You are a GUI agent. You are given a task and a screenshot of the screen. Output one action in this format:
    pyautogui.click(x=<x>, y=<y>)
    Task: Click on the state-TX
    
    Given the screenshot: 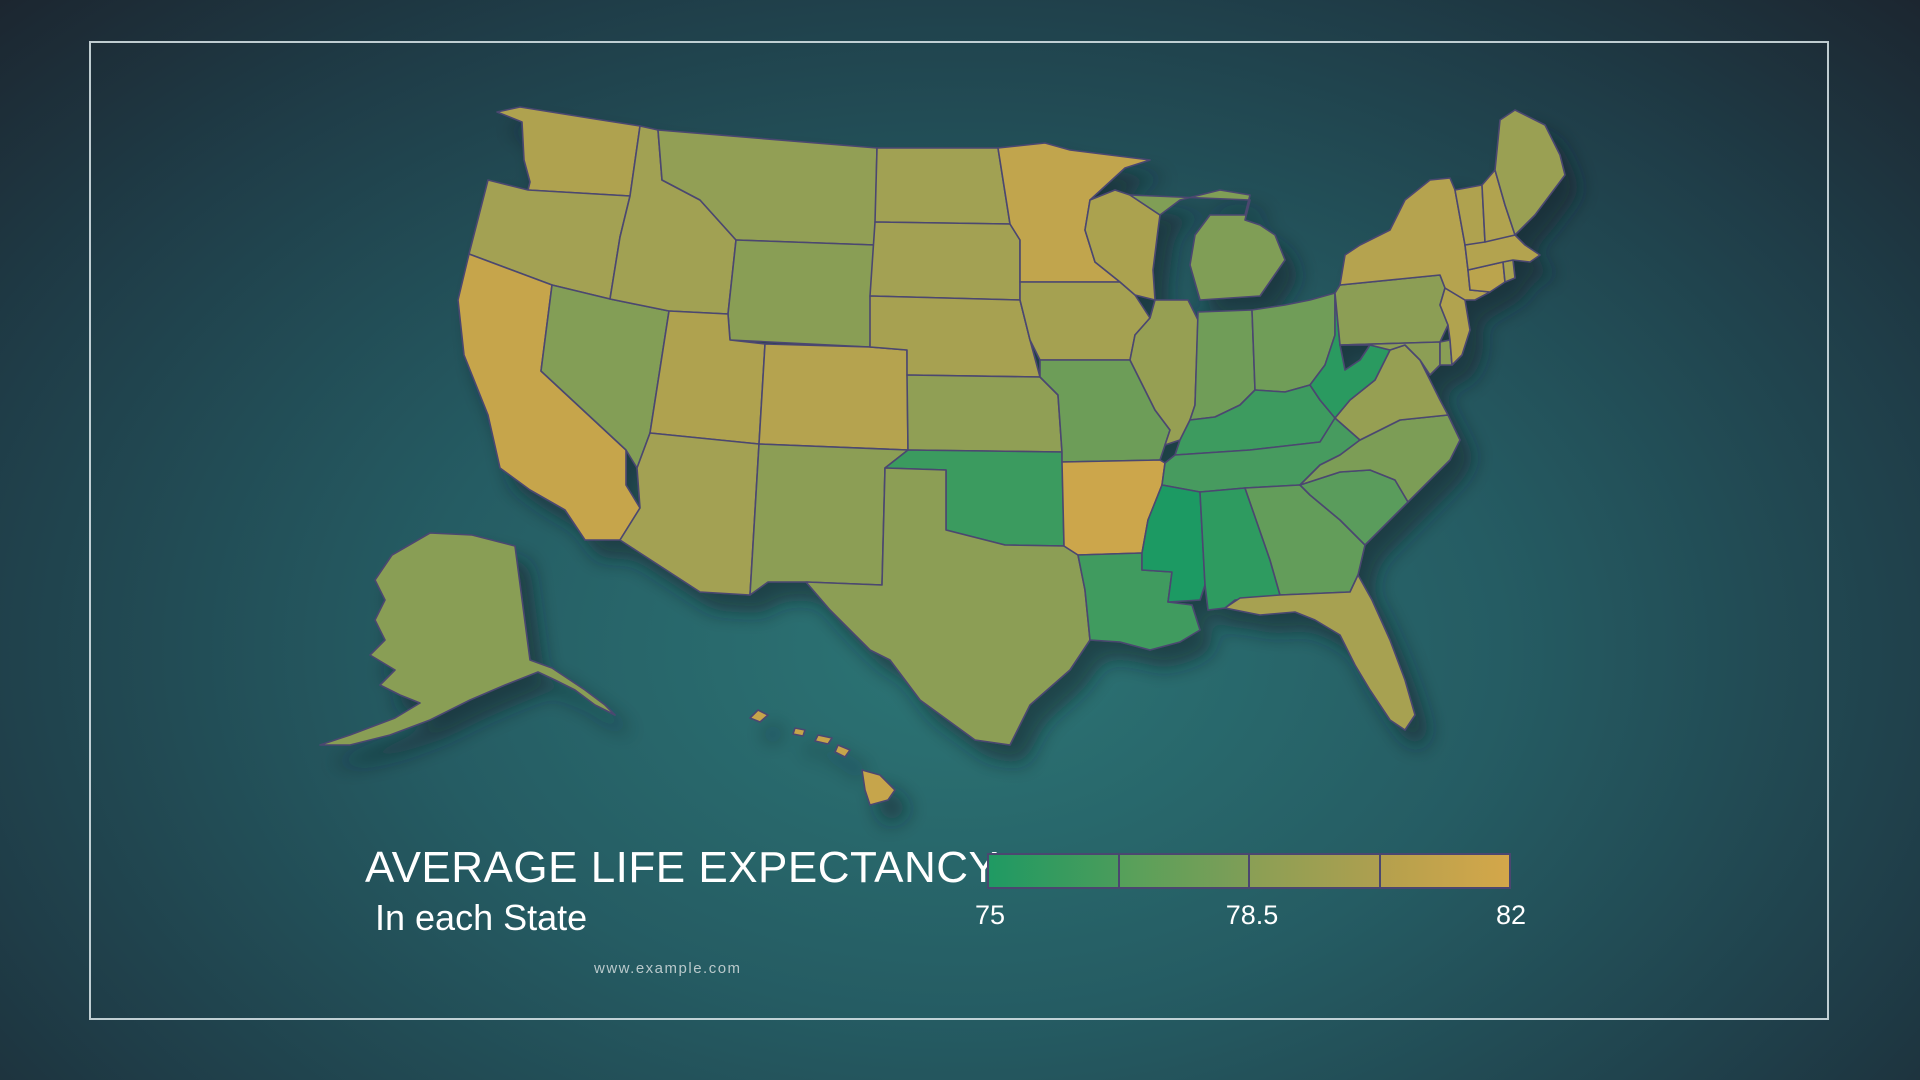 What is the action you would take?
    pyautogui.click(x=948, y=606)
    